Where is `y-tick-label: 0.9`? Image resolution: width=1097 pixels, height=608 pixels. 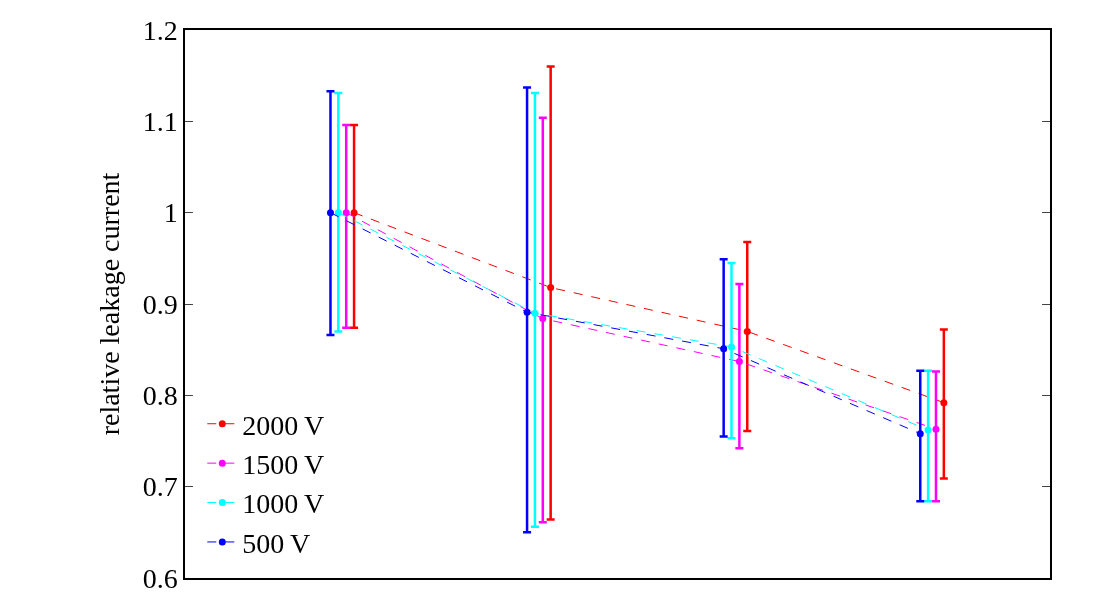 y-tick-label: 0.9 is located at coordinates (160, 304).